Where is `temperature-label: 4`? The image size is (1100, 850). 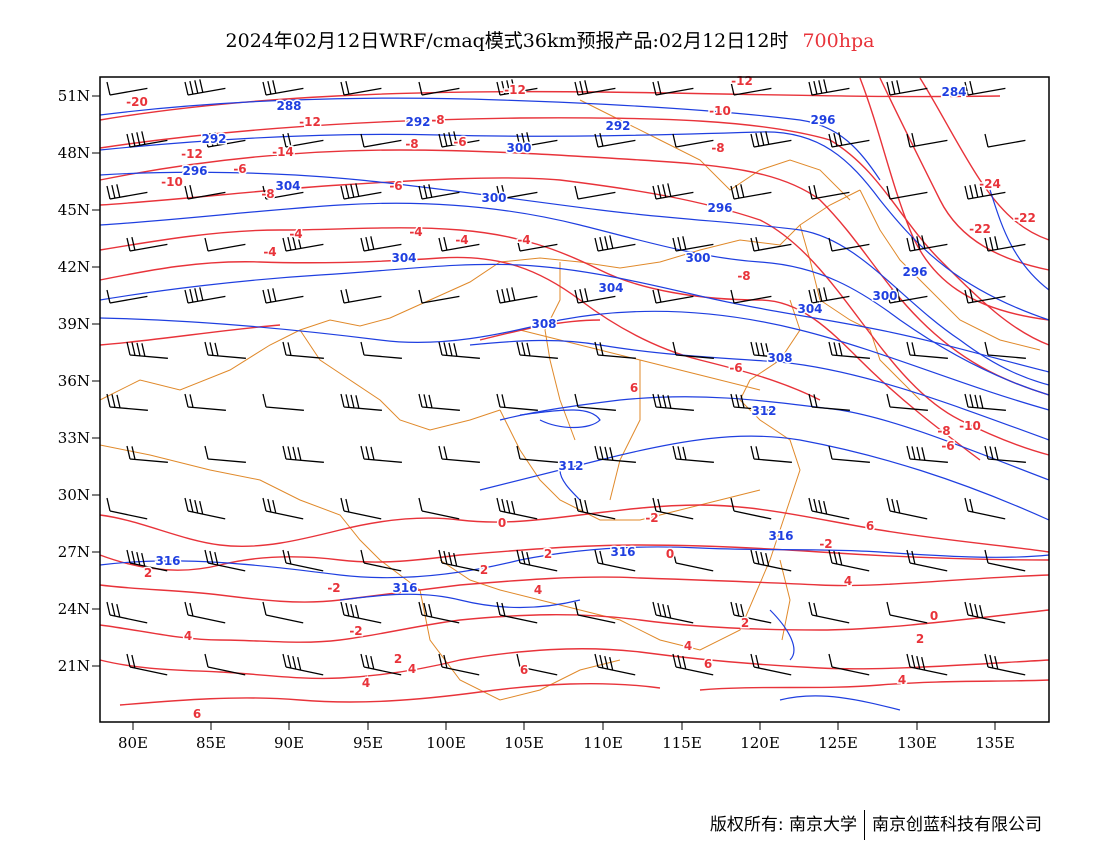
temperature-label: 4 is located at coordinates (366, 683).